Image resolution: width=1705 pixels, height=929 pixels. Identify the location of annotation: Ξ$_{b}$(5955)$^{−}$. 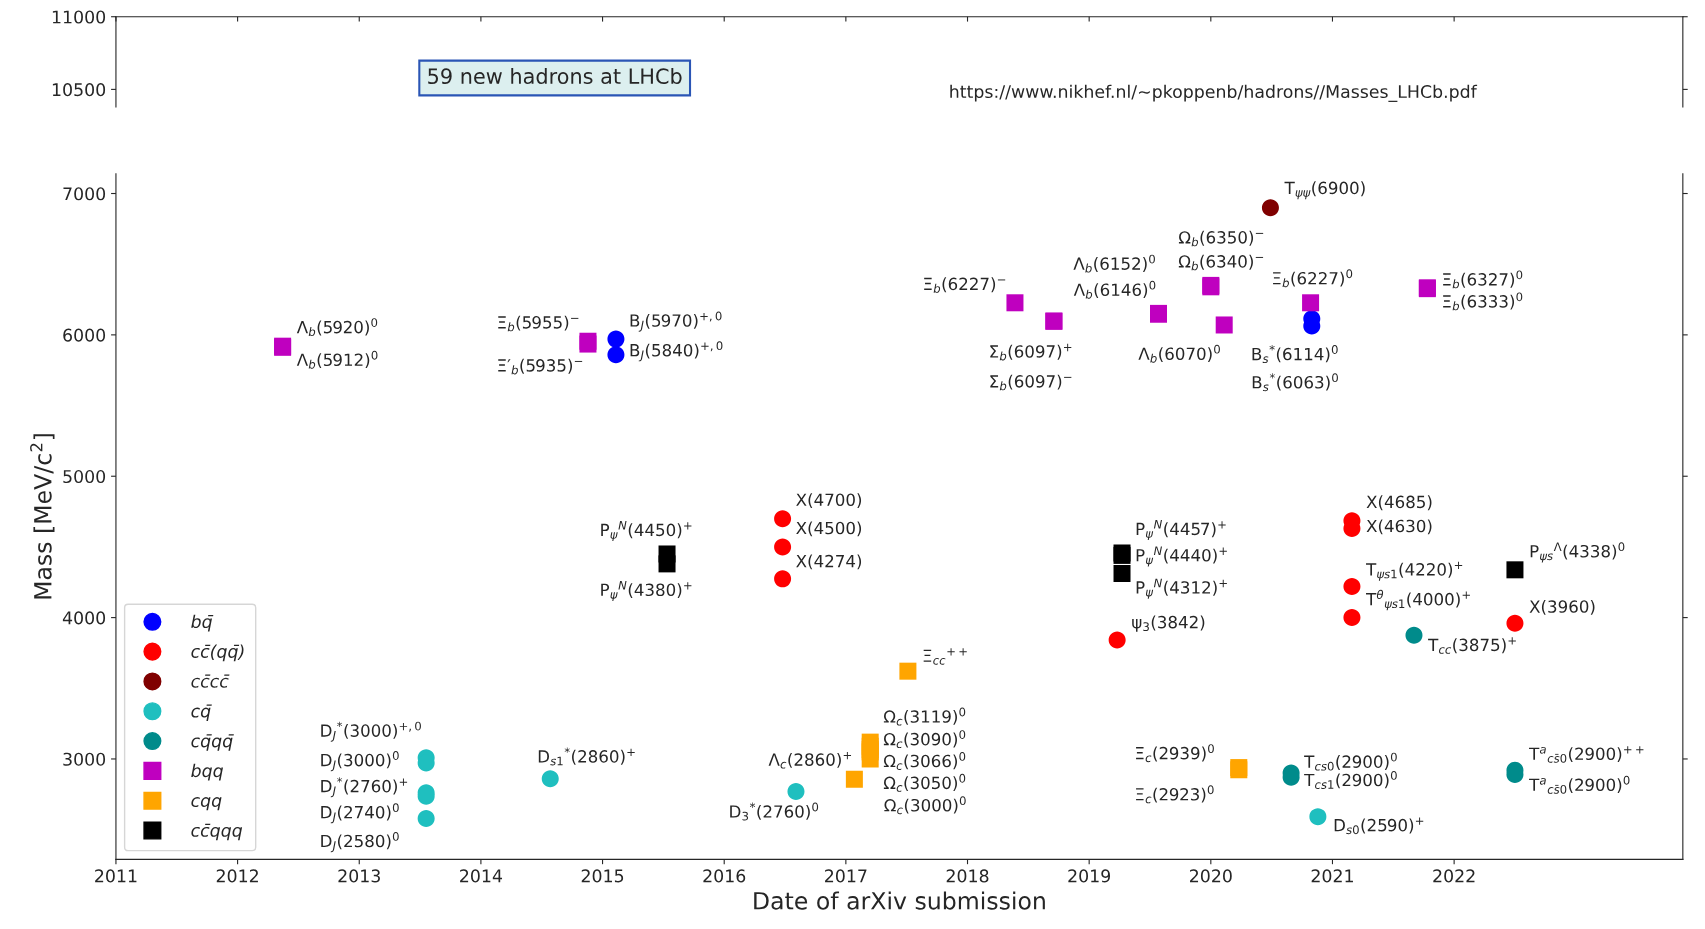
(538, 323).